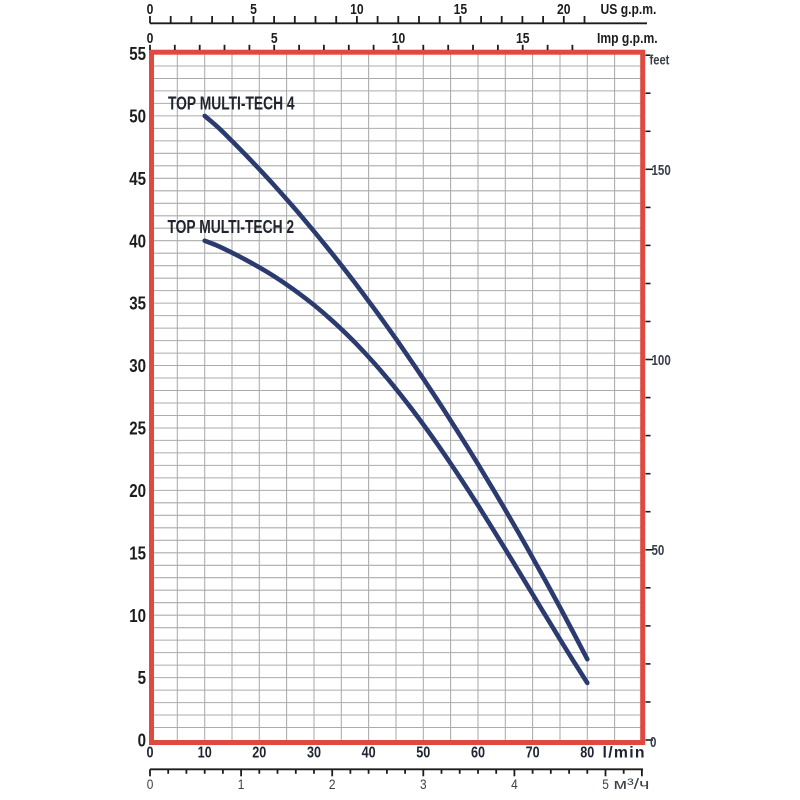 The width and height of the screenshot is (800, 800). What do you see at coordinates (137, 54) in the screenshot?
I see `svg-text: 55` at bounding box center [137, 54].